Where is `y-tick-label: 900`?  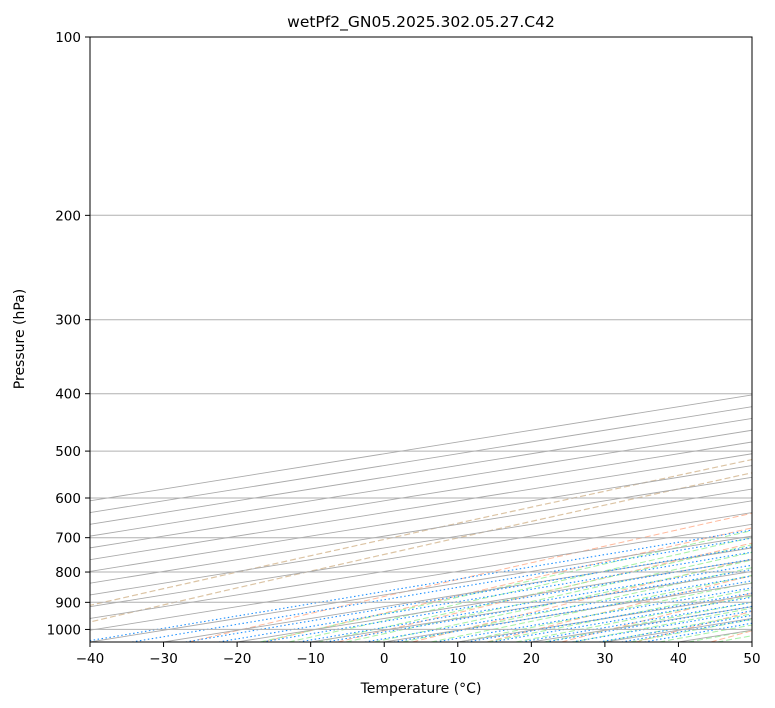
y-tick-label: 900 is located at coordinates (68, 603).